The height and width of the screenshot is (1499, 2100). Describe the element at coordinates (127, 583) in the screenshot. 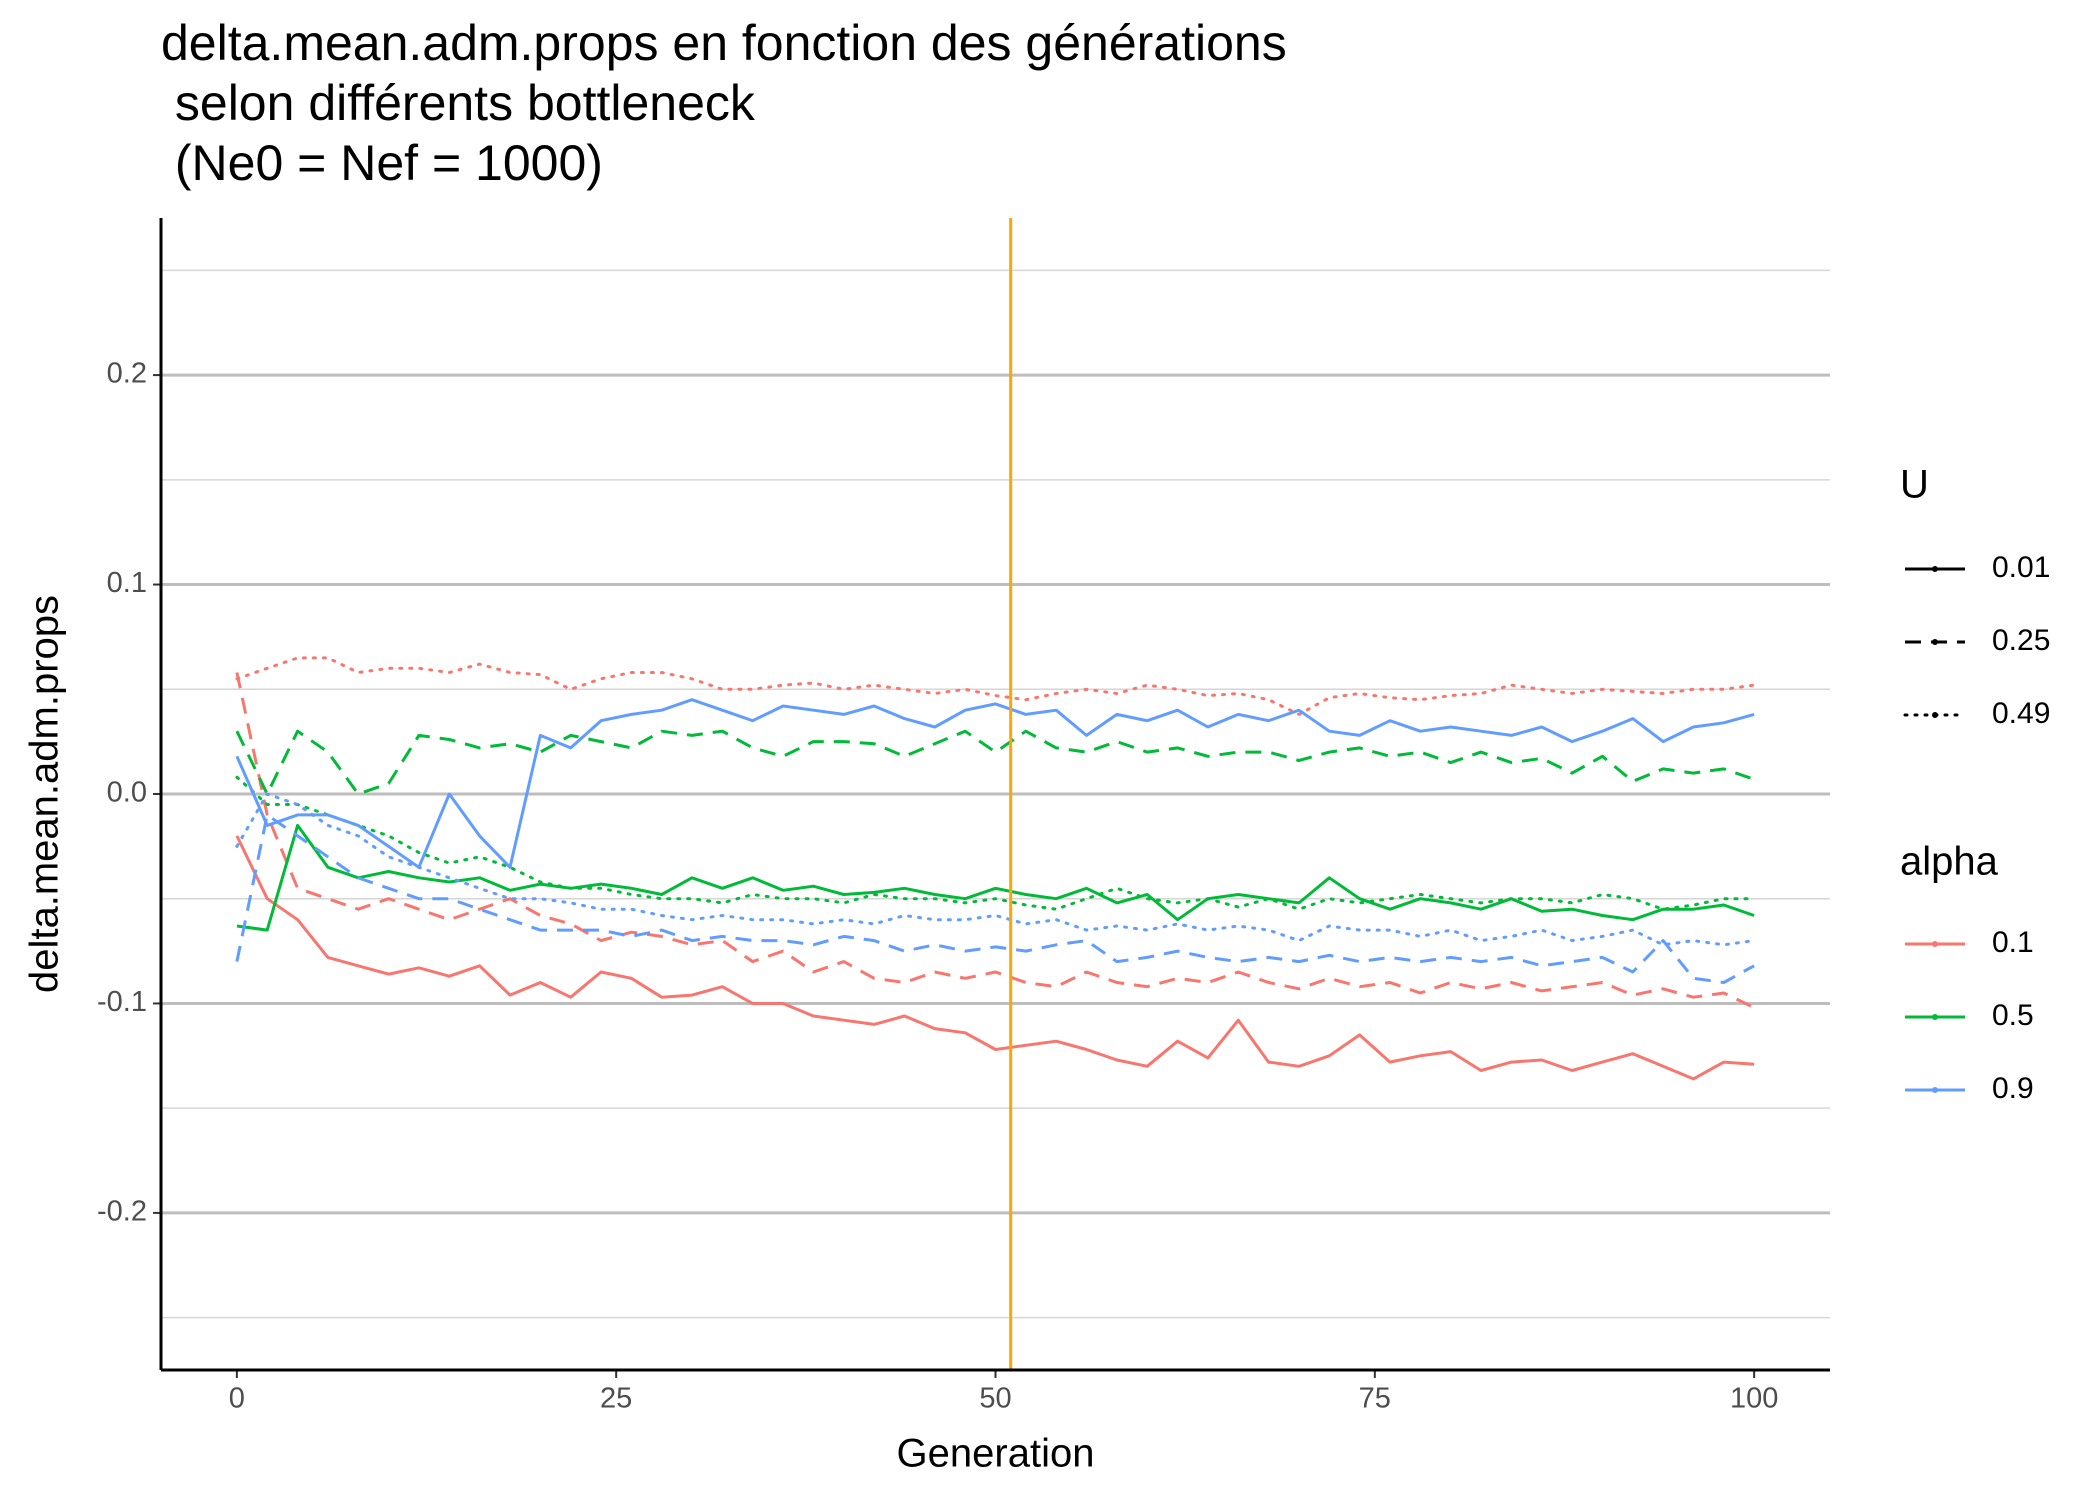

I see `y-tick-label: 0.1` at that location.